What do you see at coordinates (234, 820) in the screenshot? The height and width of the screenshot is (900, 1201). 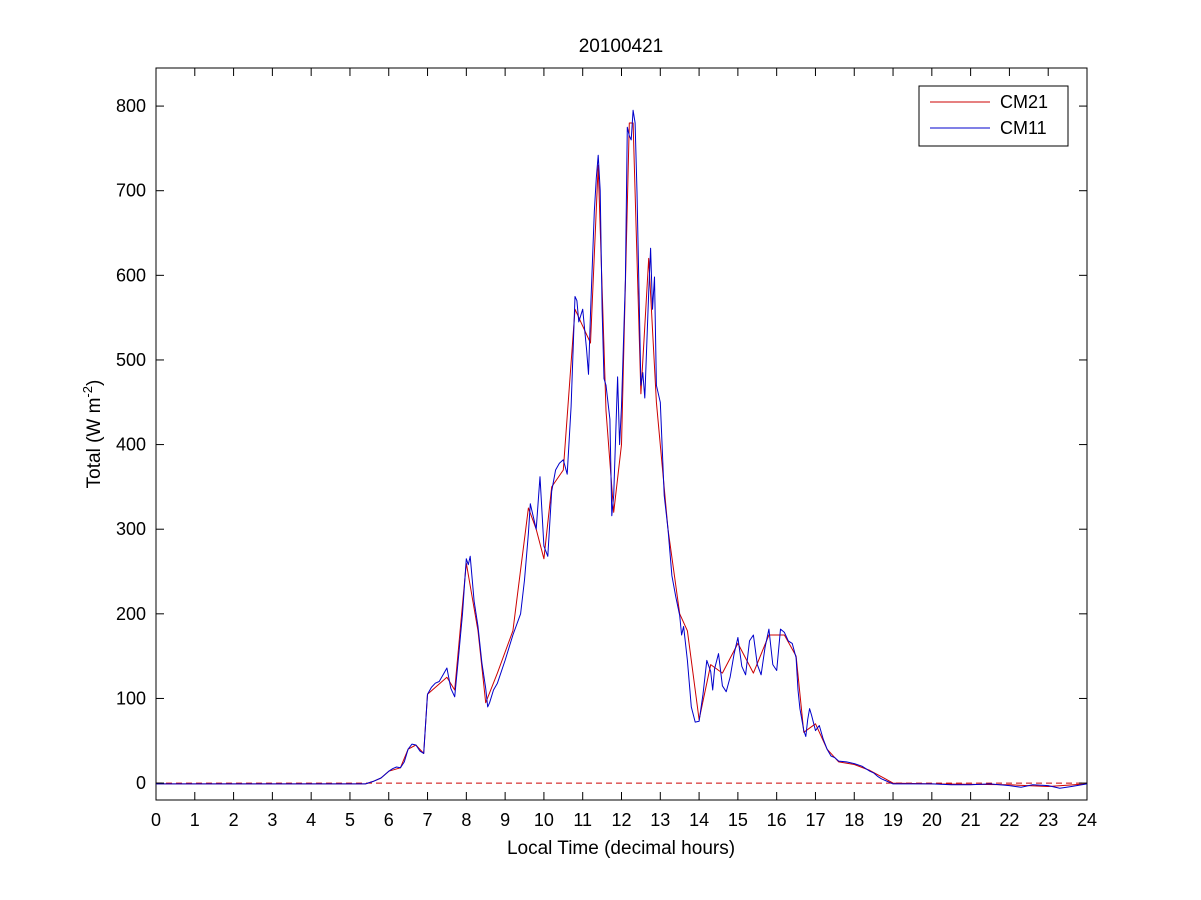 I see `x-tick-label: 2` at bounding box center [234, 820].